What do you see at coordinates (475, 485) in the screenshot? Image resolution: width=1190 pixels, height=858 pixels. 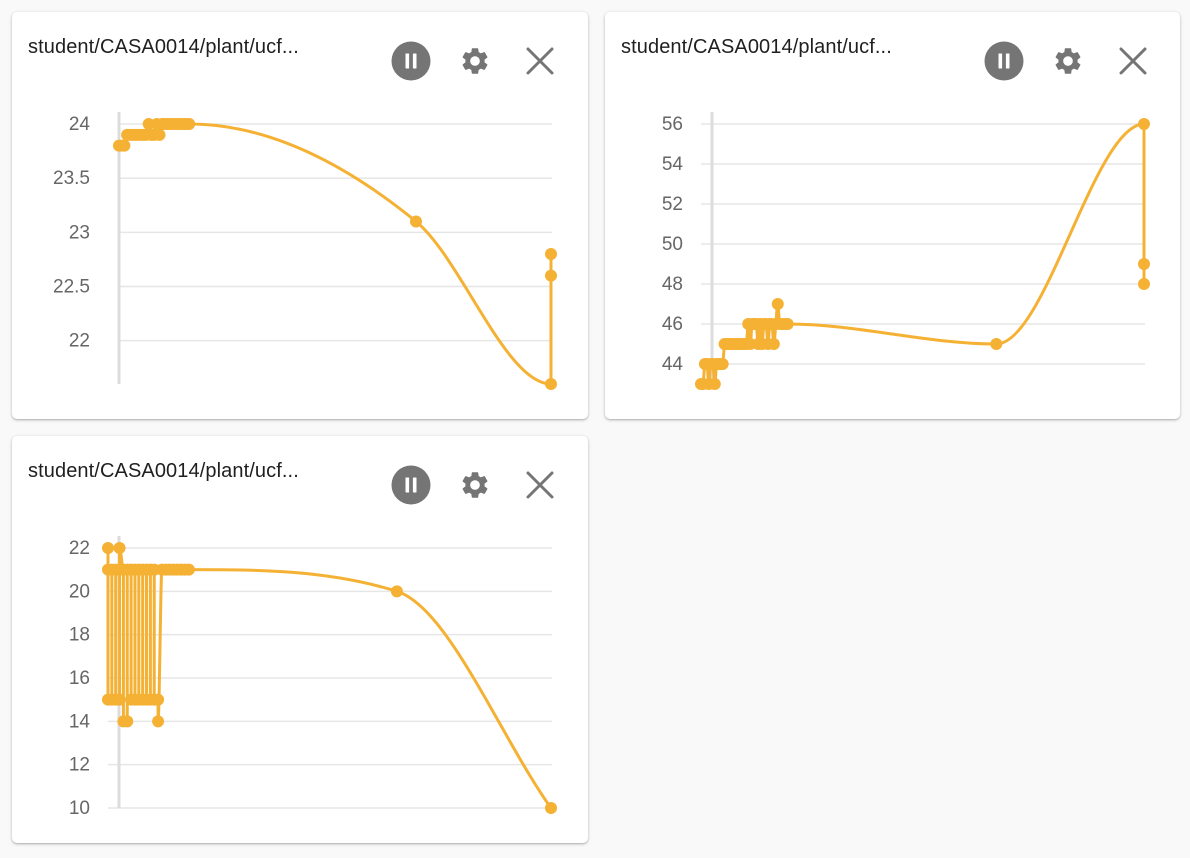 I see `settings-button` at bounding box center [475, 485].